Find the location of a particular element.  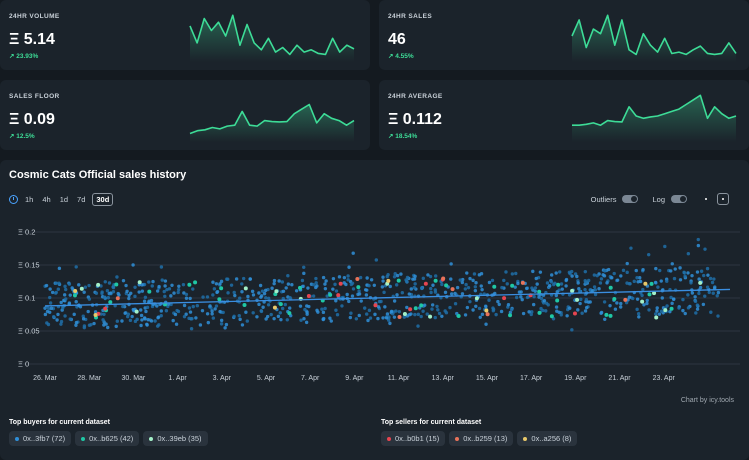

seller-chip-label: 0x..b259 (13) is located at coordinates (485, 438).